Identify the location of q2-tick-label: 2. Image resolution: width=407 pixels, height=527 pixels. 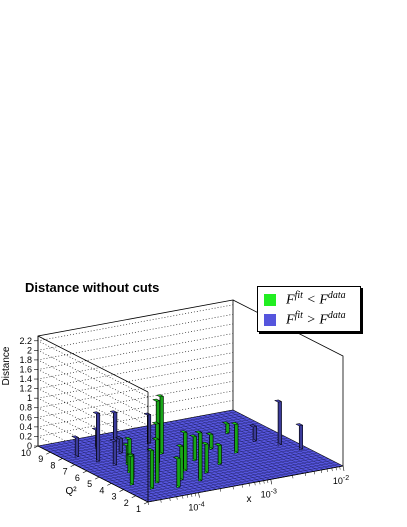
(126, 503).